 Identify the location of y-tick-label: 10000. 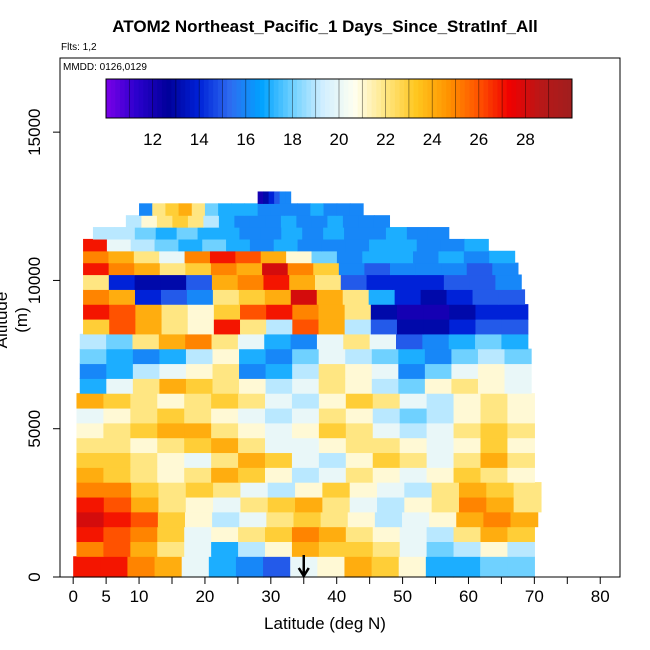
(34, 280).